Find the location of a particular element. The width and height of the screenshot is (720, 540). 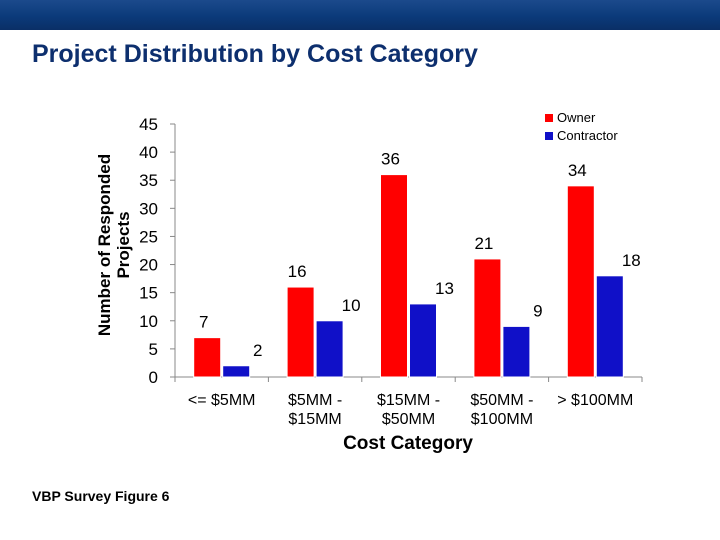

owner-data-label: 34 is located at coordinates (577, 170).